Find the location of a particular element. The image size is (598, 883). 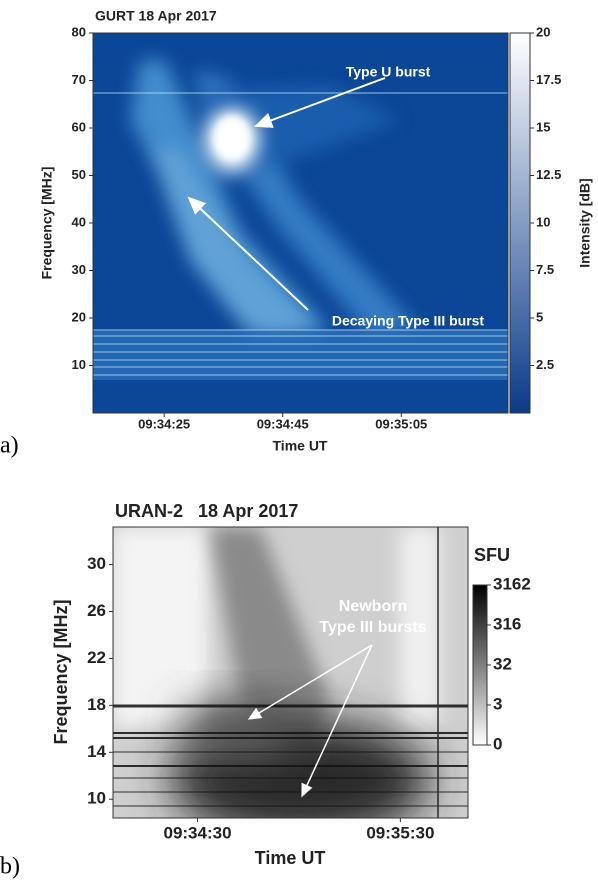

colorbar-tick-label: 20 is located at coordinates (543, 31).